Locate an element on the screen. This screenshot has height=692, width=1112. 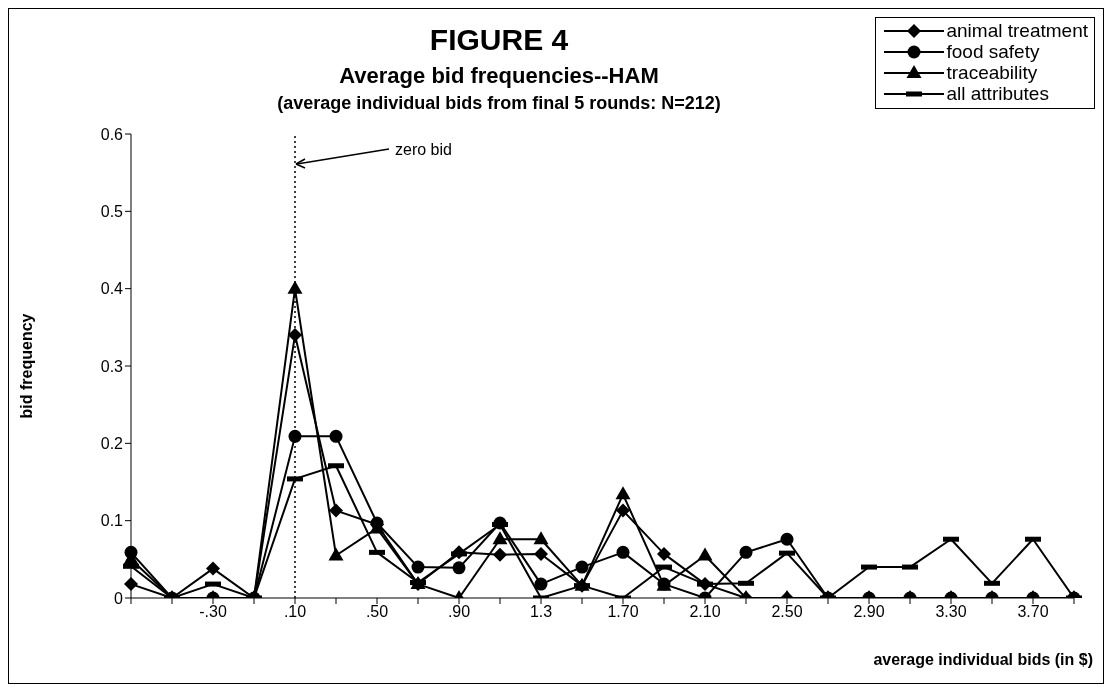
x-tick-label: 1.3 is located at coordinates (541, 612).